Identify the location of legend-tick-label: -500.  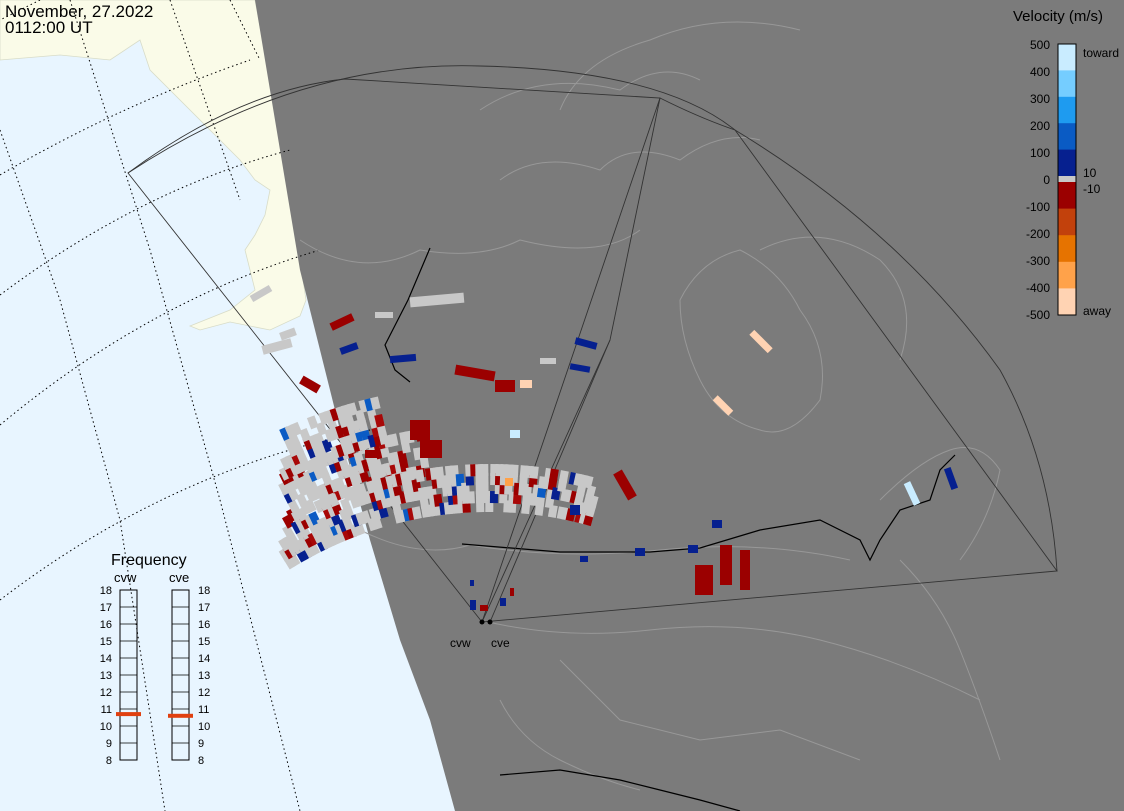
(1038, 315).